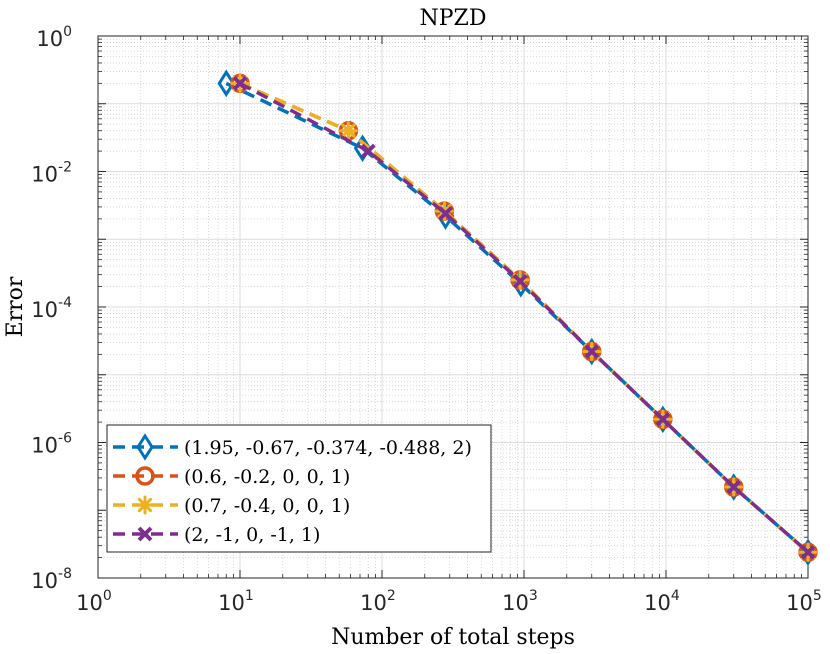  Describe the element at coordinates (267, 477) in the screenshot. I see `legend-label: (0.6, -0.2, 0, 0, 1)` at that location.